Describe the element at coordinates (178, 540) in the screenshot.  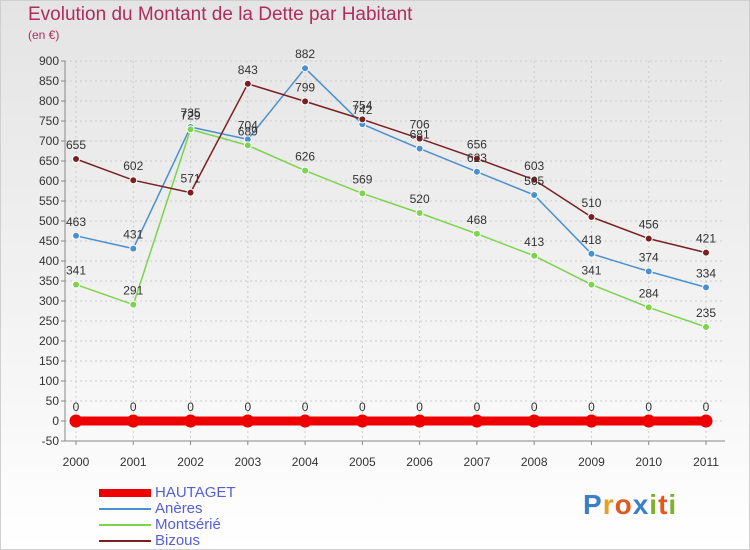
I see `legend-label-bizous: Bizous` at that location.